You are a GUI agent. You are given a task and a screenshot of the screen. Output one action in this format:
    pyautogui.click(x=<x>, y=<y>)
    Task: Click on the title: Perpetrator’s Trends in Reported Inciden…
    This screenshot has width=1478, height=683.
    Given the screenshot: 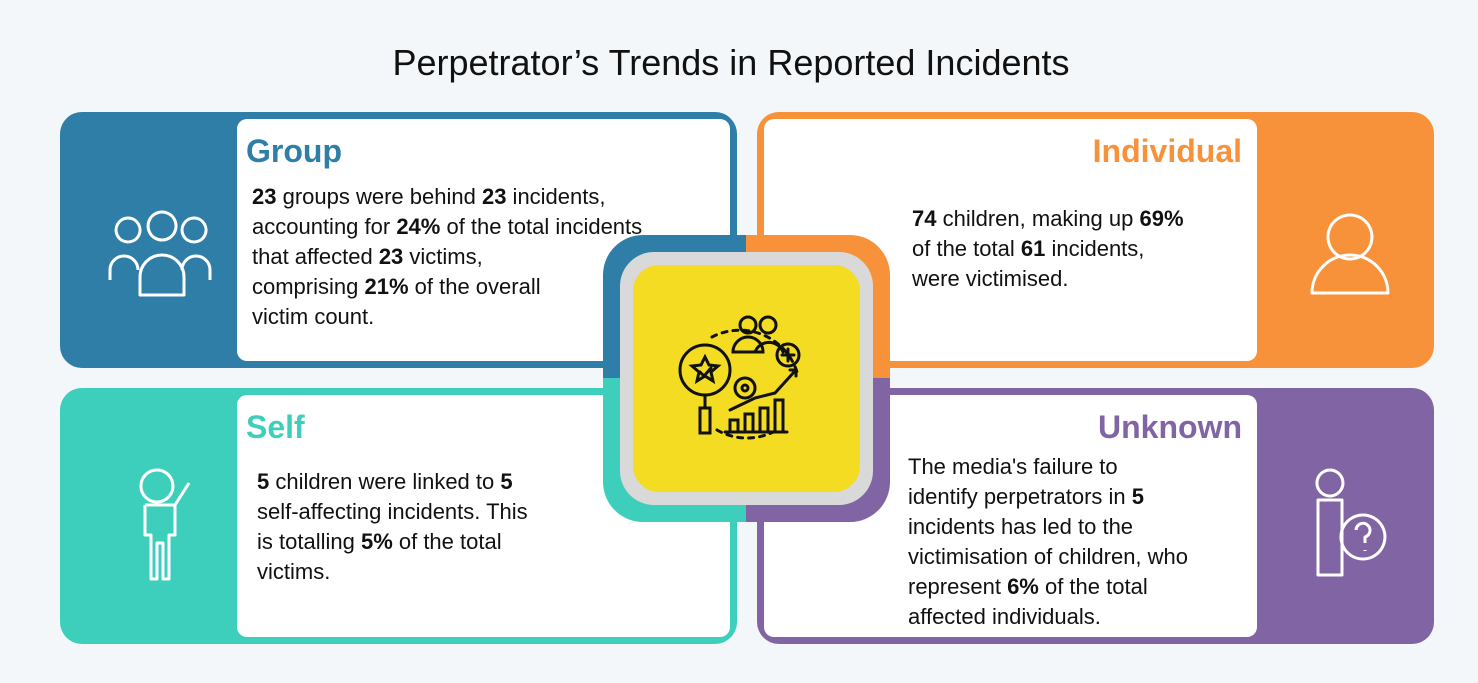 What is the action you would take?
    pyautogui.click(x=730, y=62)
    